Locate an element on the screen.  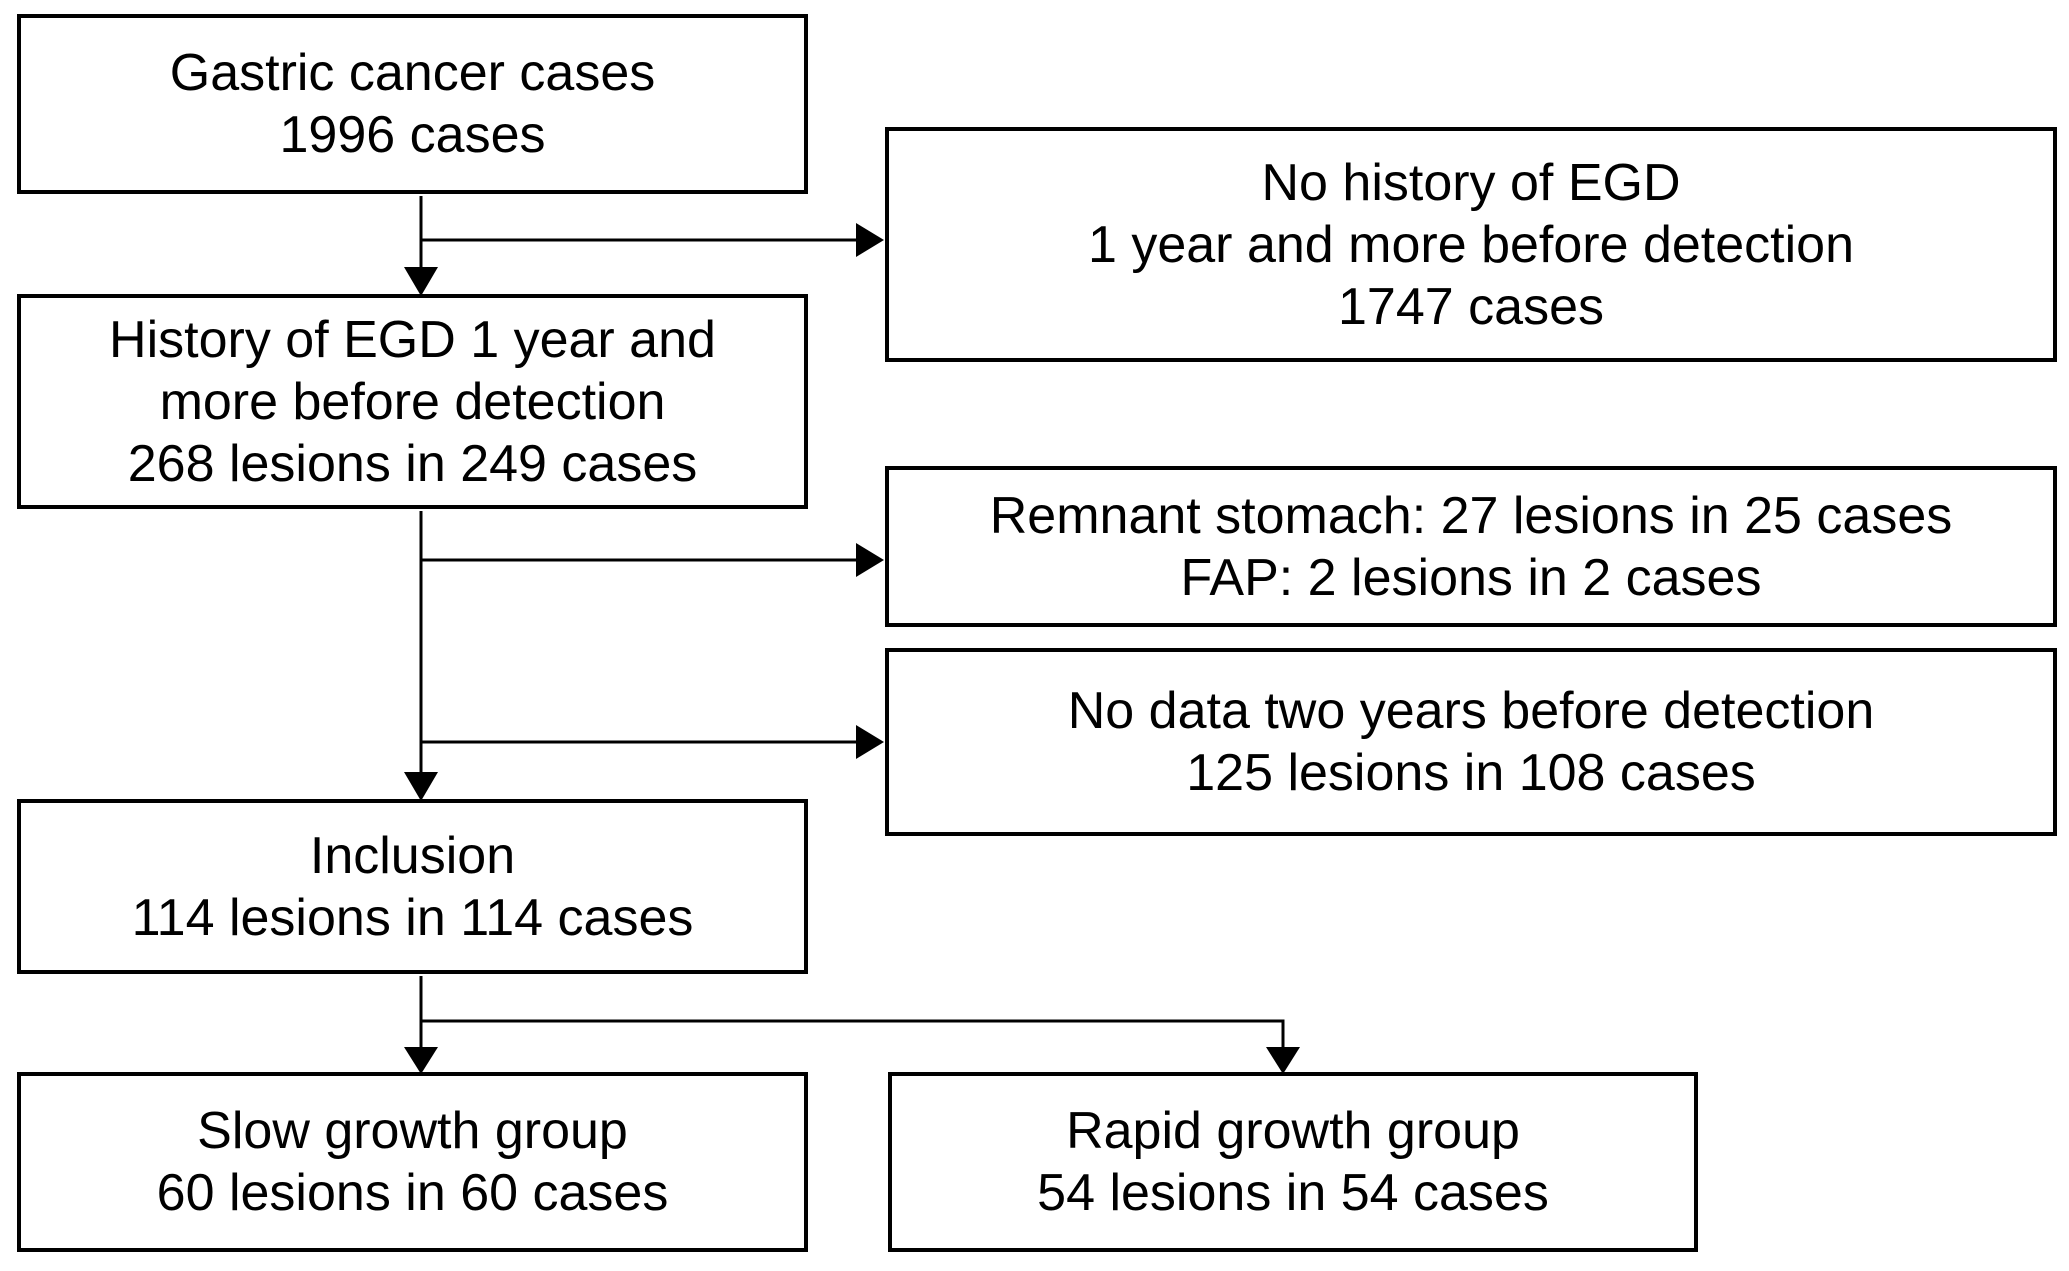
box-text-line: Slow growth group is located at coordinates (412, 1131).